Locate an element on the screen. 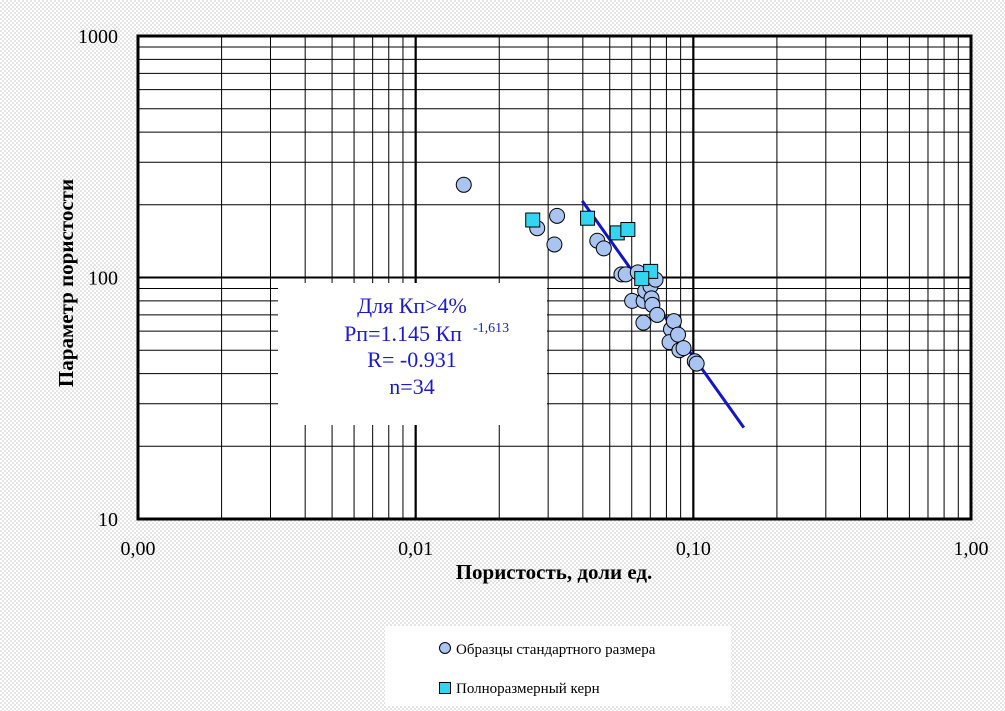 This screenshot has height=711, width=1005. annotation-background is located at coordinates (412, 354).